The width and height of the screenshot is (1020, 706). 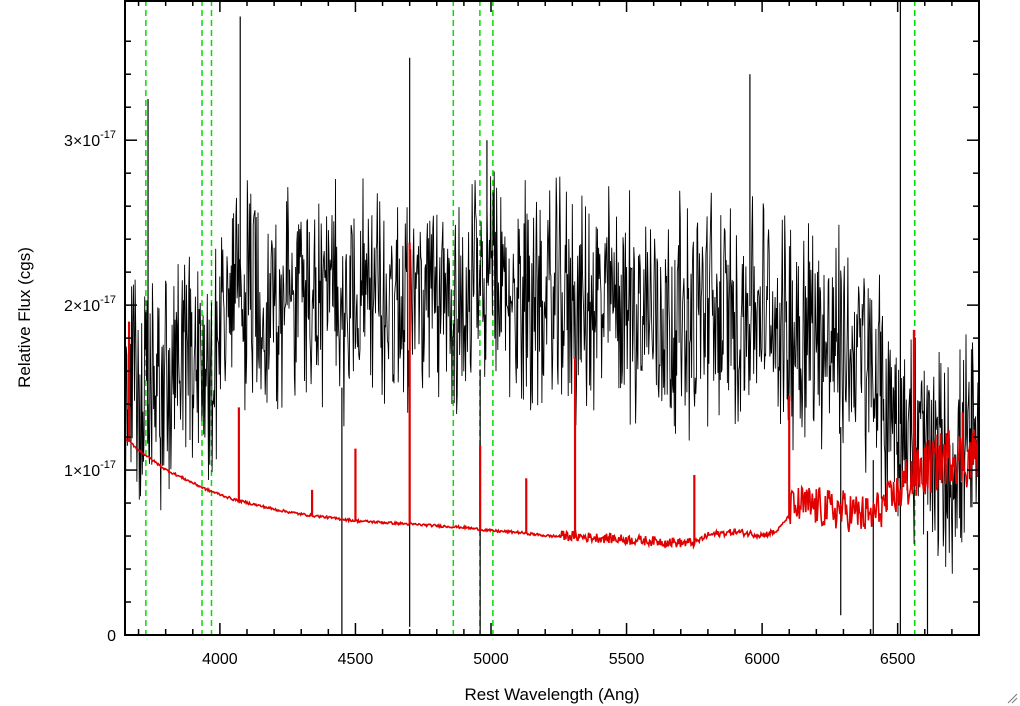 What do you see at coordinates (24, 317) in the screenshot?
I see `y-axis-label: Relative Flux (cgs)` at bounding box center [24, 317].